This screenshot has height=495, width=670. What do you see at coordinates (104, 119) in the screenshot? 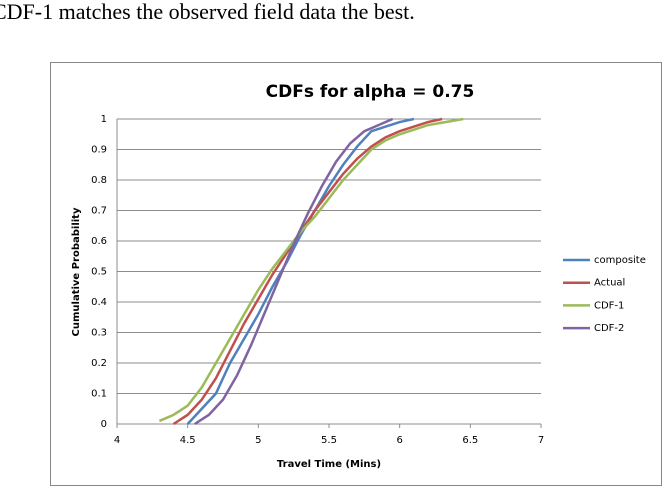
I see `y-tick-label: 1` at bounding box center [104, 119].